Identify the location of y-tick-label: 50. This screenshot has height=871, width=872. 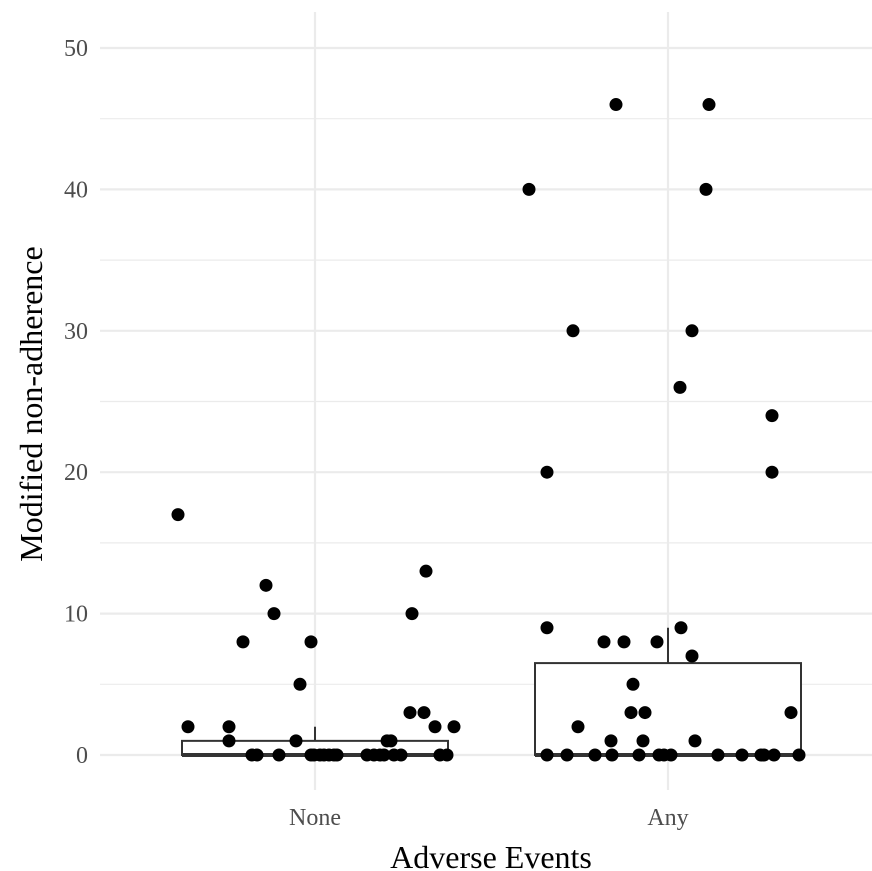
(76, 49).